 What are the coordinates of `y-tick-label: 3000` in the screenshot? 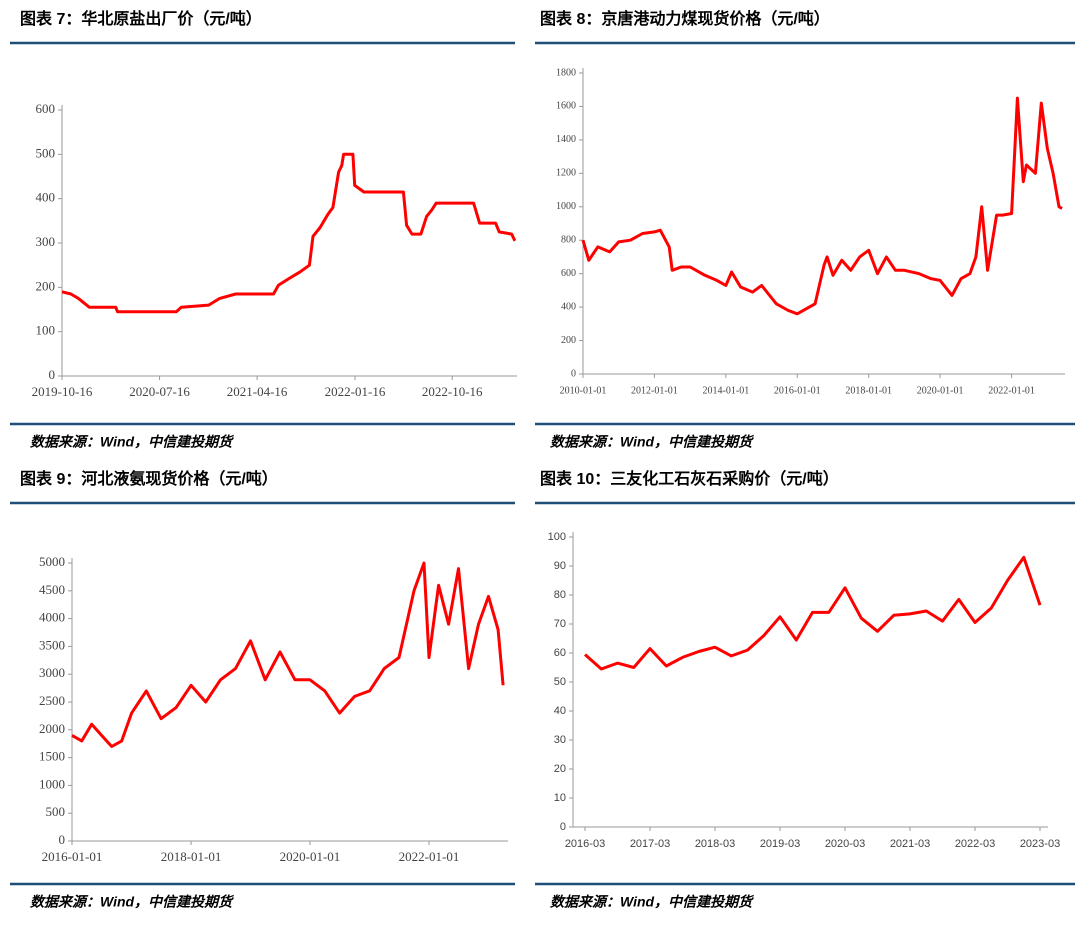 It's located at (52, 672).